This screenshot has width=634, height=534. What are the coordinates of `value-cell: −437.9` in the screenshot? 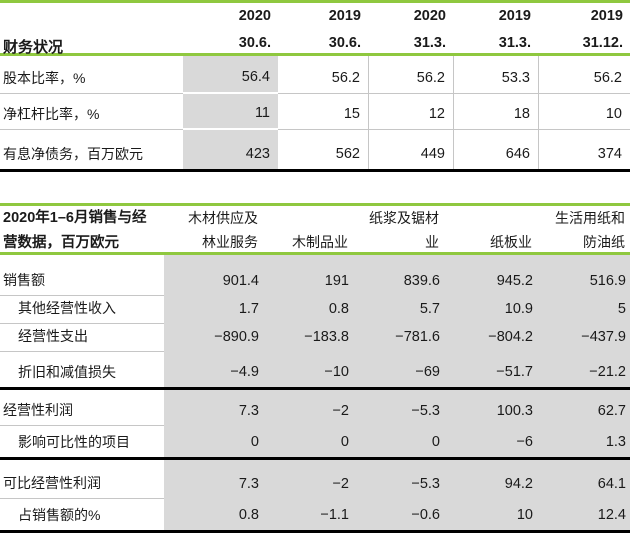 It's located at (583, 338).